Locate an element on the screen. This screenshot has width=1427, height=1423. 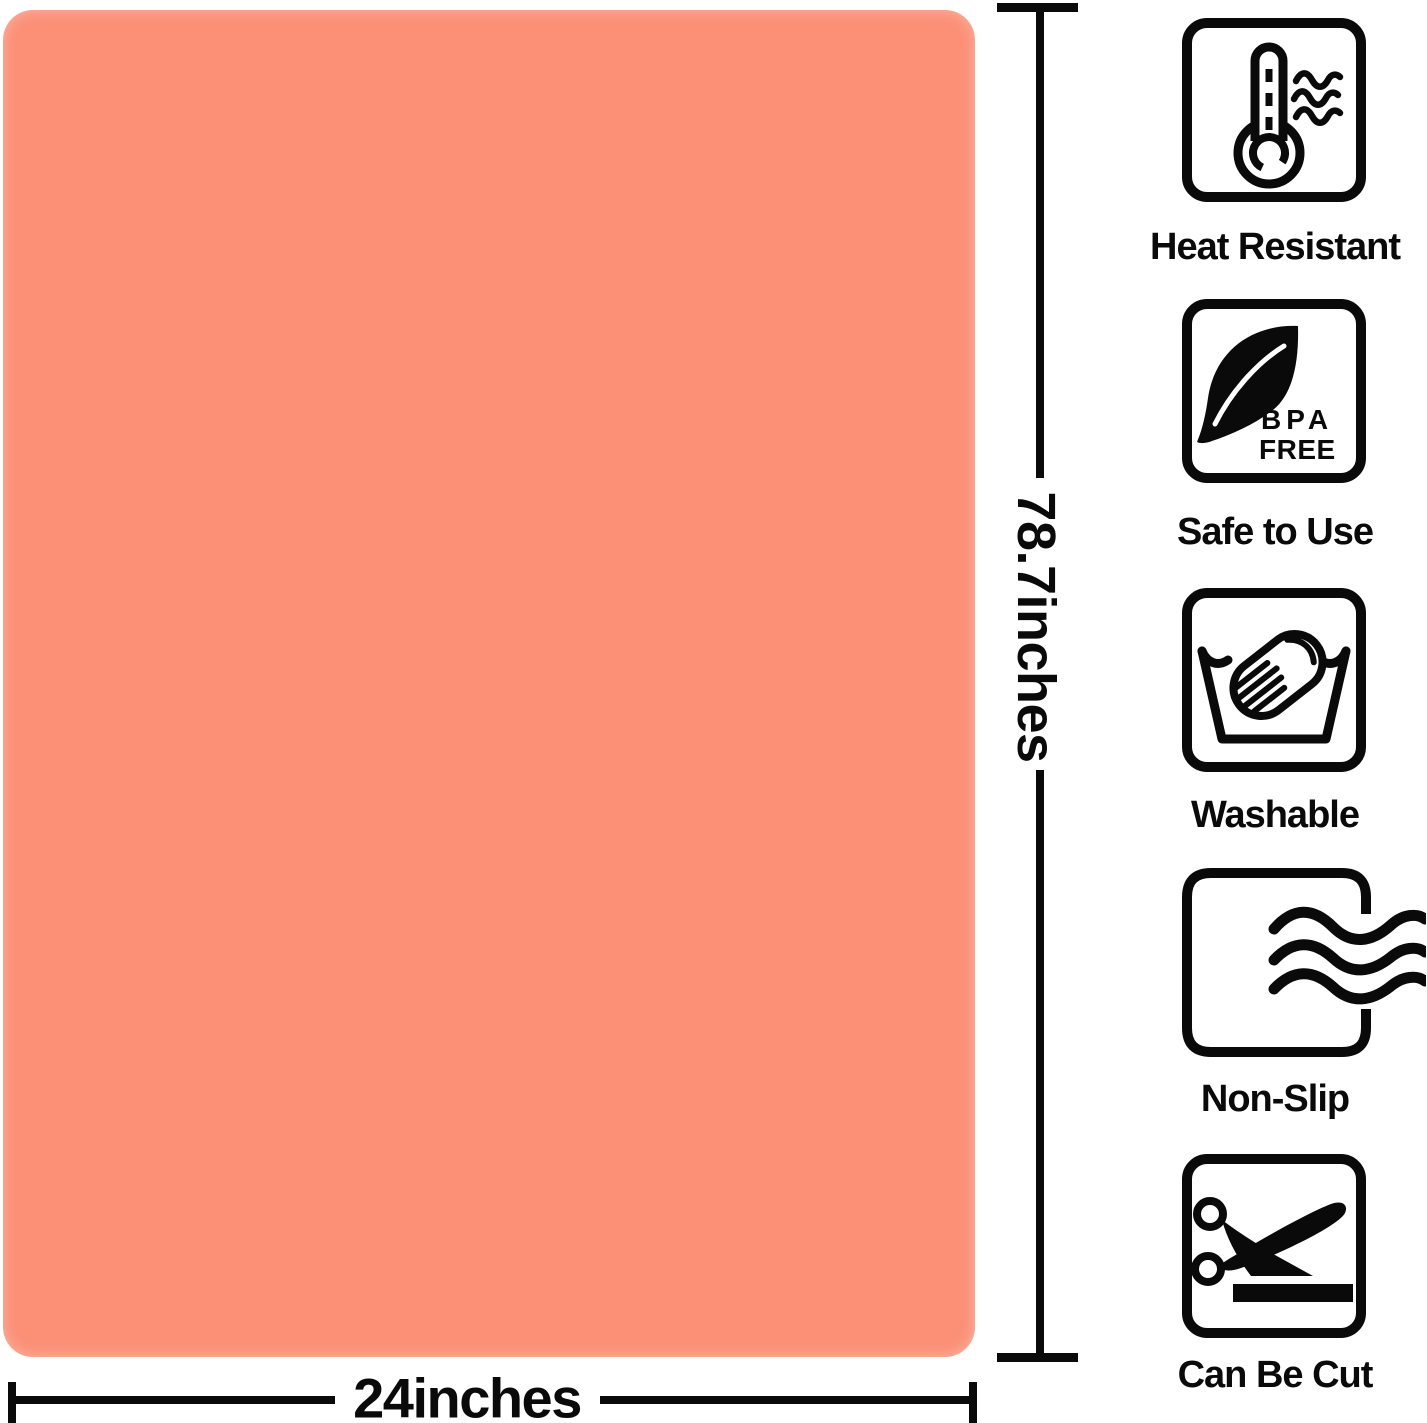
scissor-blade-lower is located at coordinates (1267, 1248).